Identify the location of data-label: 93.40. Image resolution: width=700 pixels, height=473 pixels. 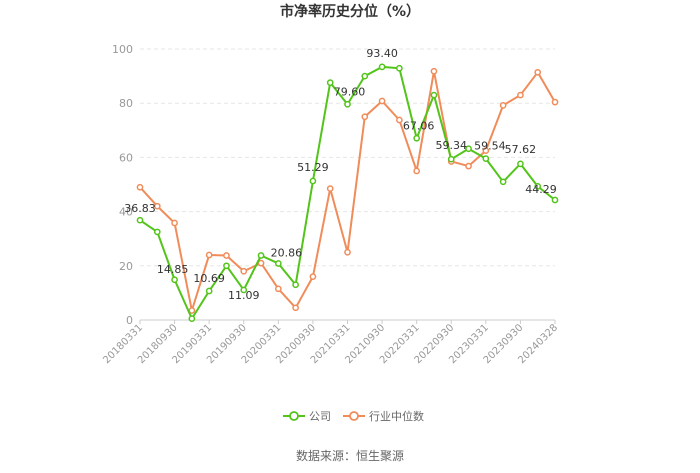
(382, 53).